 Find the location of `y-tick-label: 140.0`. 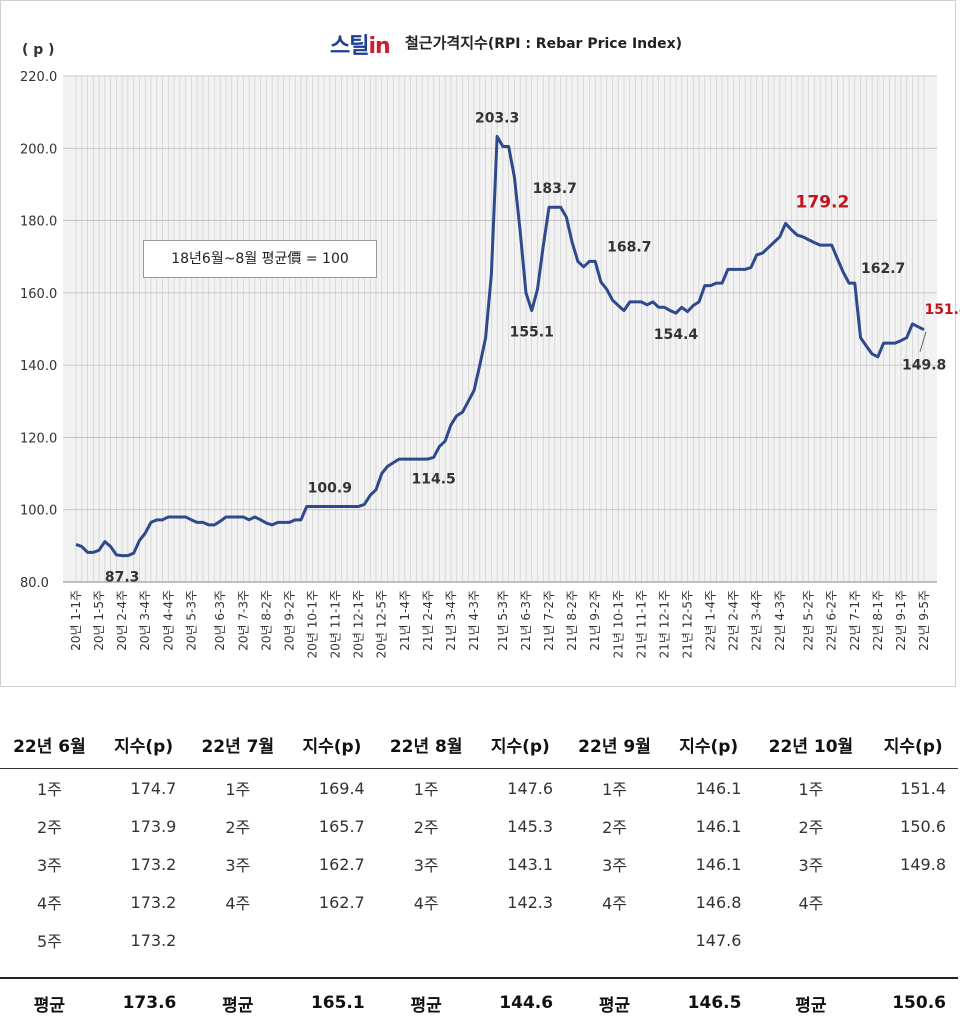

y-tick-label: 140.0 is located at coordinates (38, 366).